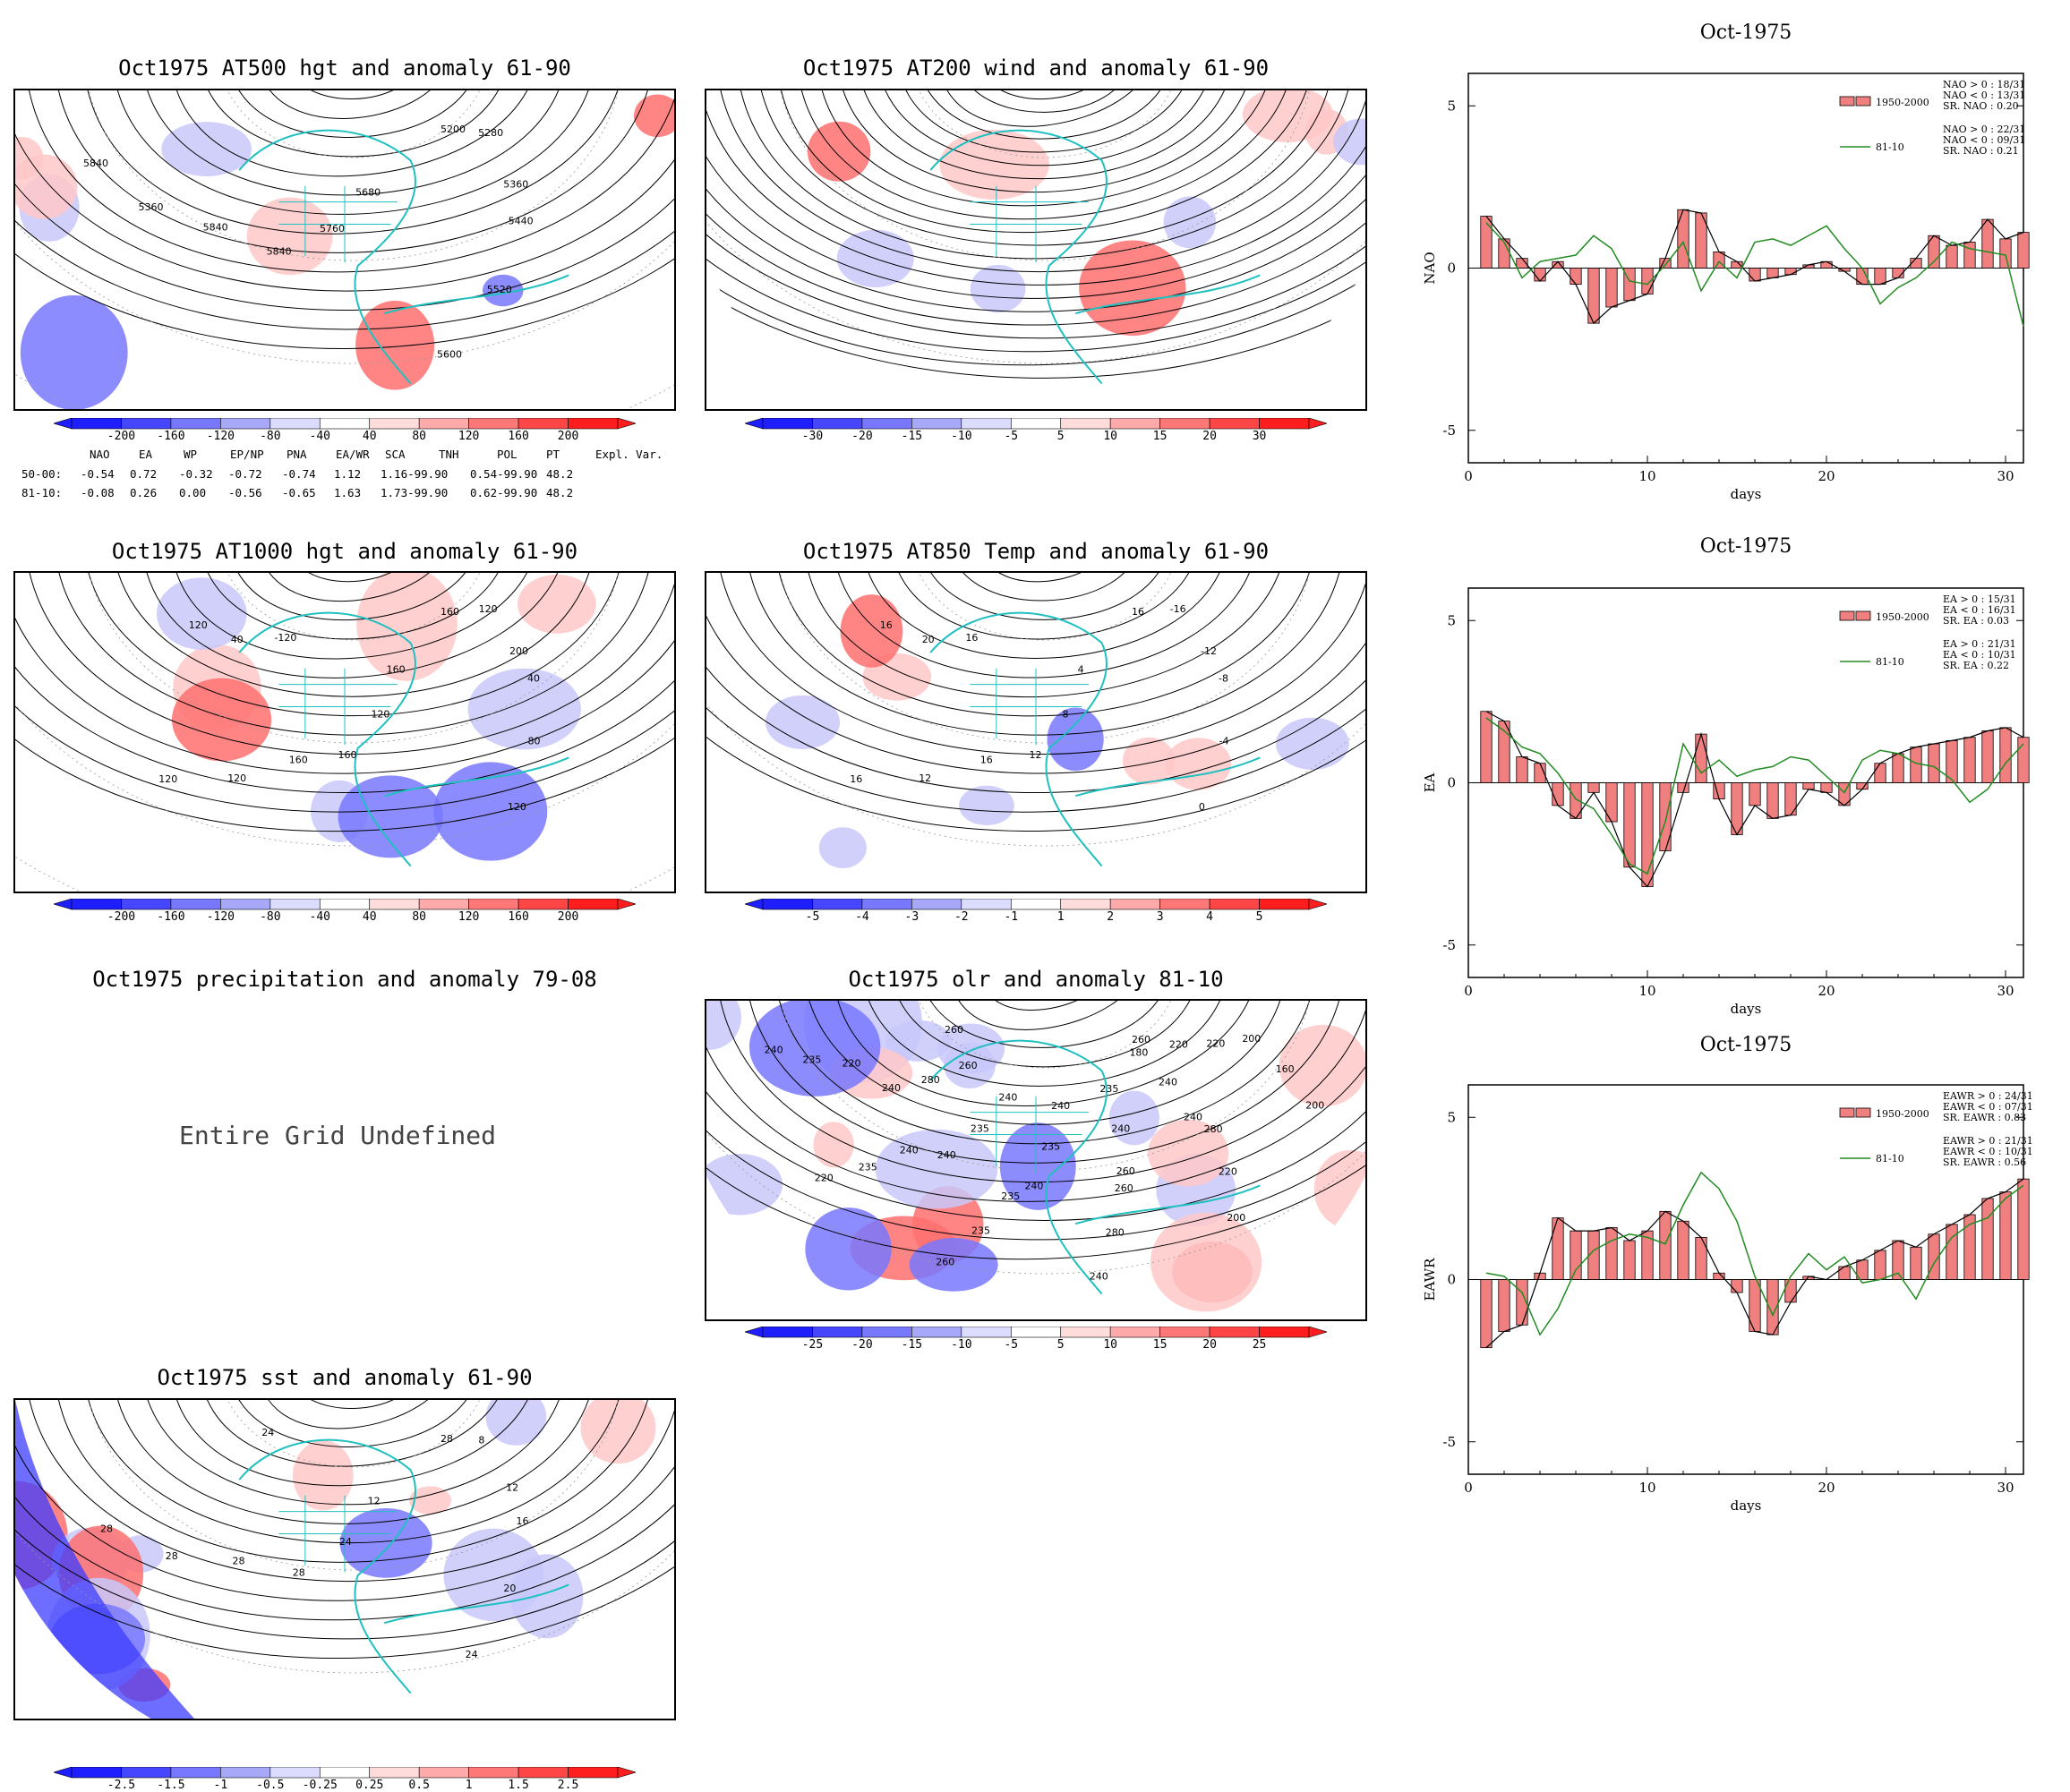 The width and height of the screenshot is (2070, 1792). Describe the element at coordinates (344, 551) in the screenshot. I see `map-title-at1000: Oct1975 AT1000 hgt and anomaly 61-90` at that location.